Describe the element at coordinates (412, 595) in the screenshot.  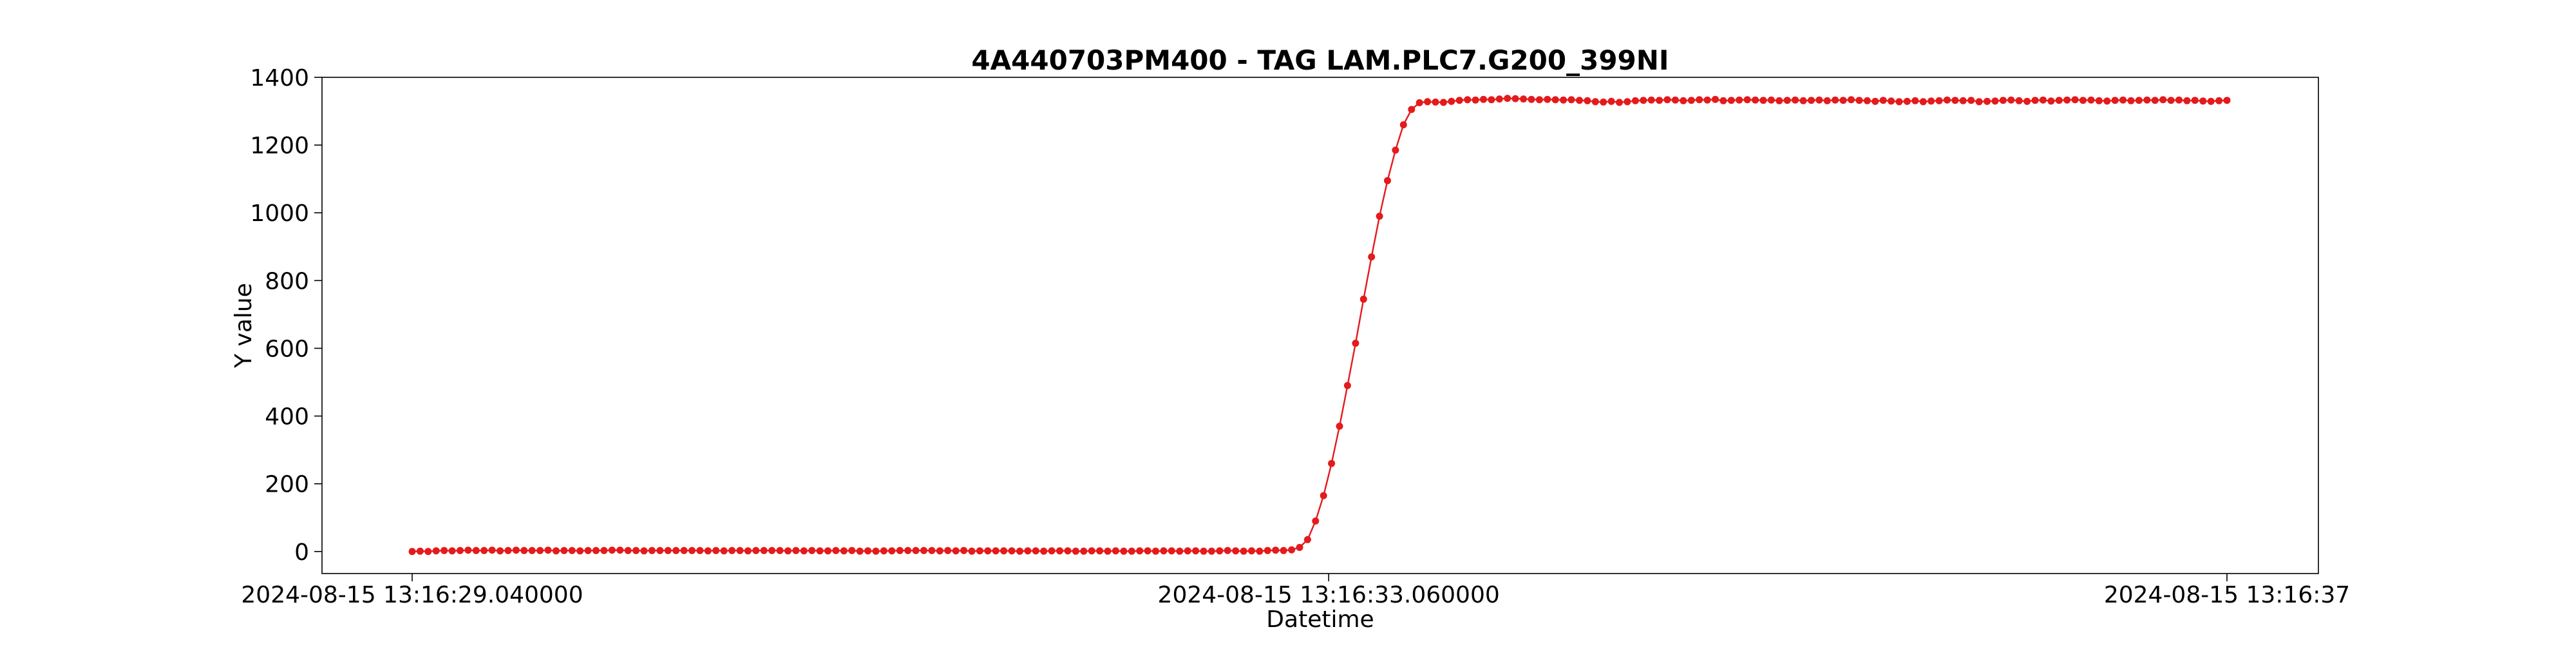
I see `x-tick-label: 2024-08-15 13:16:29.040000` at that location.